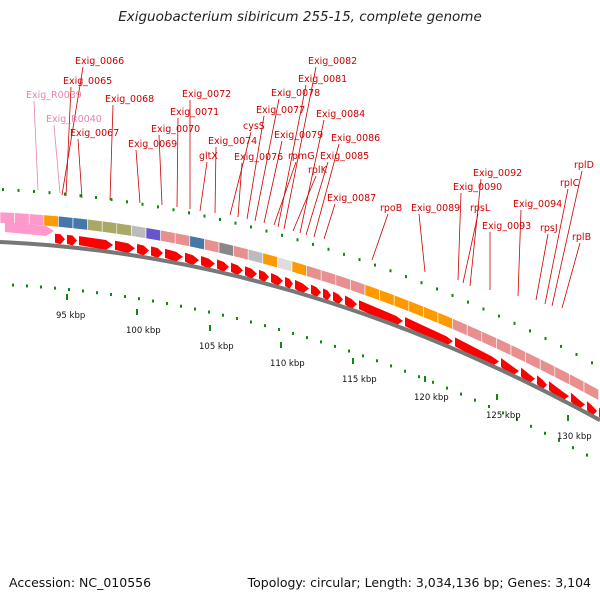  Describe the element at coordinates (70, 316) in the screenshot. I see `kbp-label: 95 kbp` at that location.